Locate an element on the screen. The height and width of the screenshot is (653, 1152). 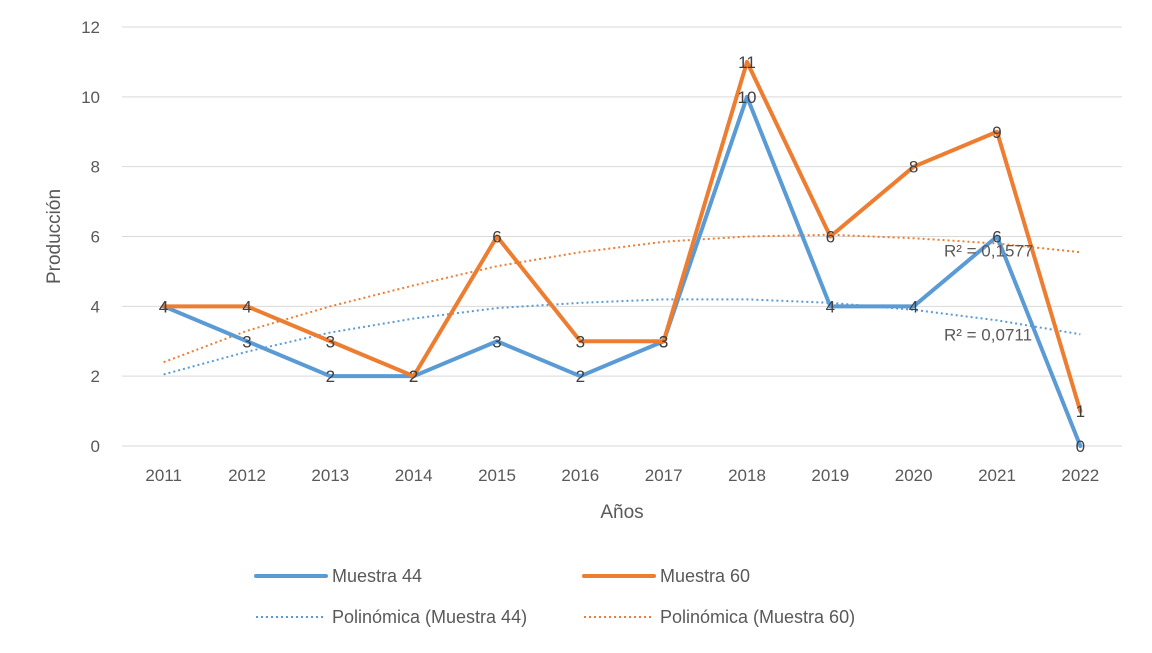
y-axis-title: Producción is located at coordinates (54, 236).